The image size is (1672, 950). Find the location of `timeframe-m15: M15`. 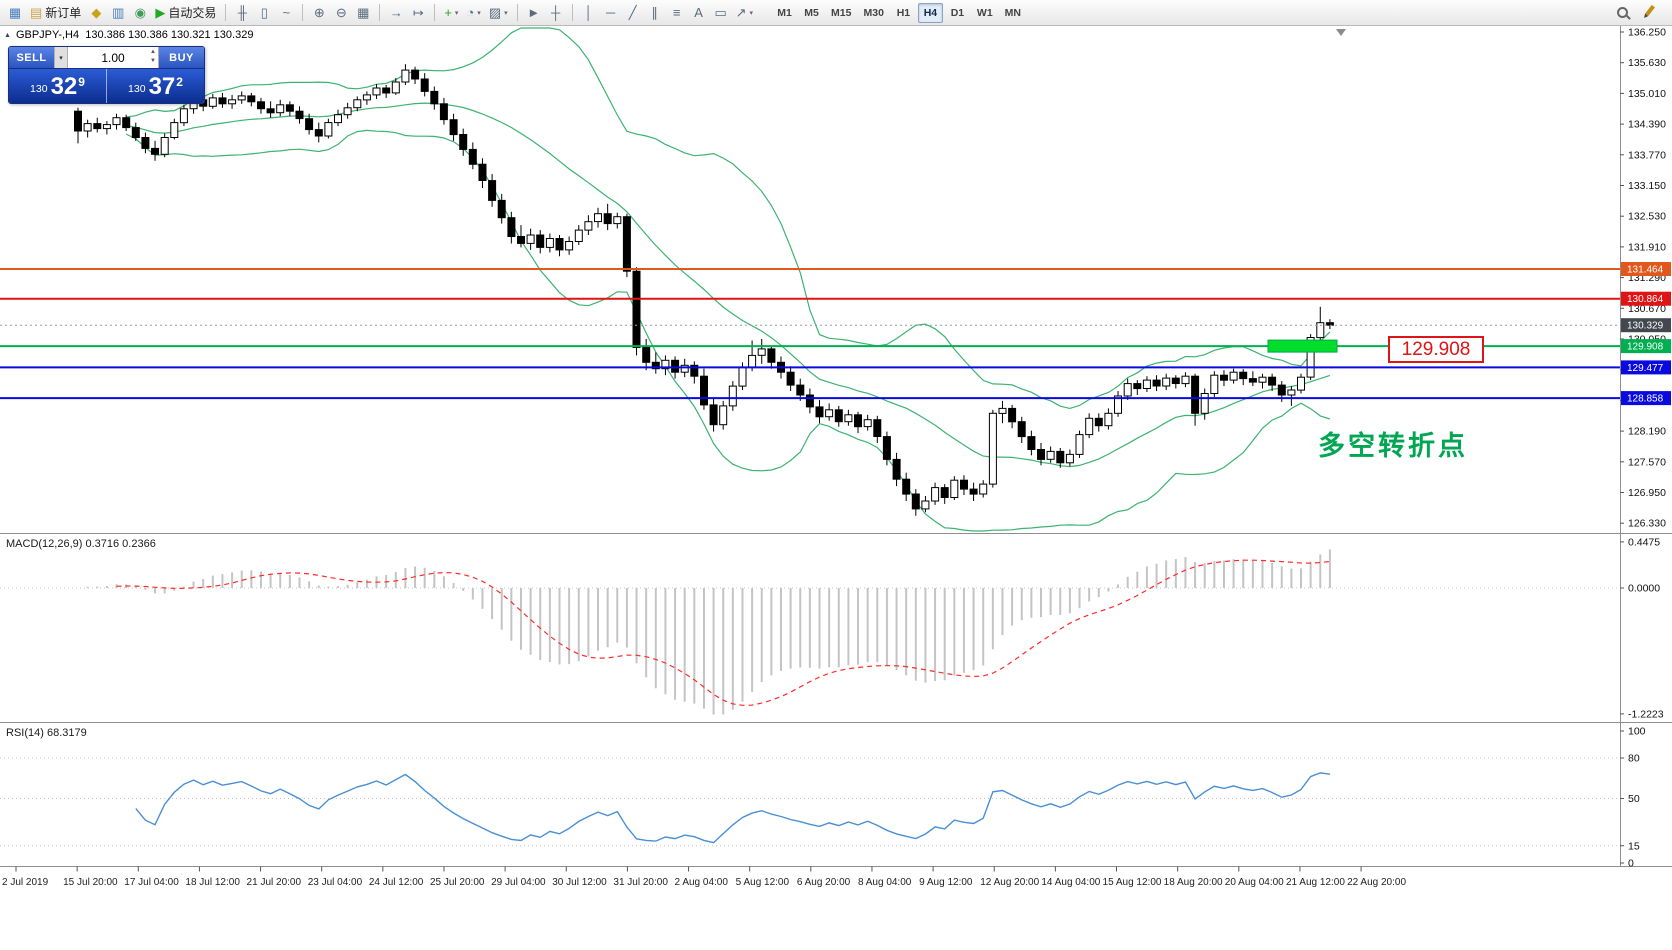

timeframe-m15: M15 is located at coordinates (841, 12).